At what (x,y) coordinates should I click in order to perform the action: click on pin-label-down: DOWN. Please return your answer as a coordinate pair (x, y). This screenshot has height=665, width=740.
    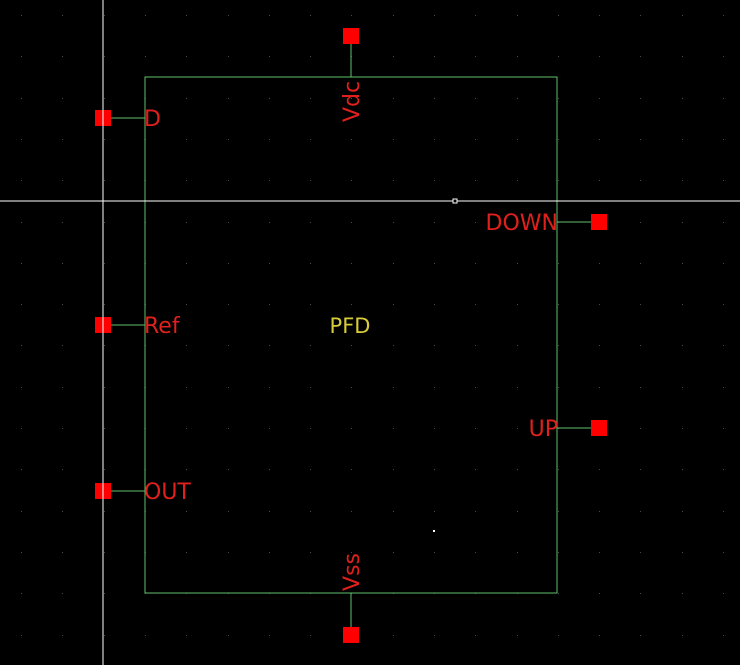
    Looking at the image, I should click on (522, 223).